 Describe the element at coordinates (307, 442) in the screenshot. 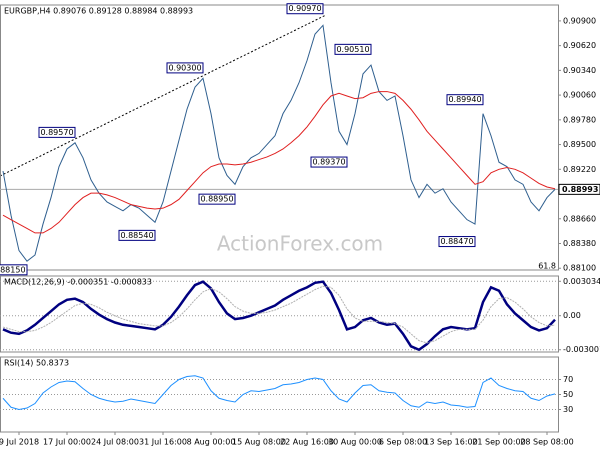

I see `x-tick-label: 22 Aug 16:00` at that location.